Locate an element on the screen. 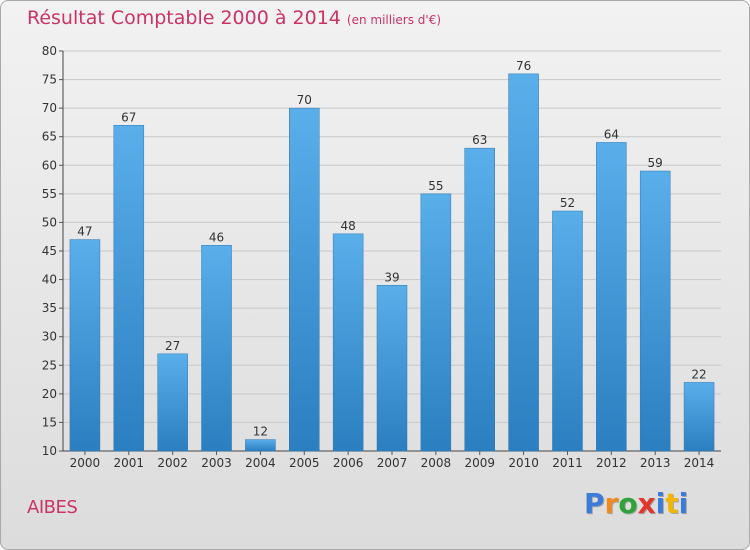 The width and height of the screenshot is (750, 550). y-tick-label: 15 is located at coordinates (49, 422).